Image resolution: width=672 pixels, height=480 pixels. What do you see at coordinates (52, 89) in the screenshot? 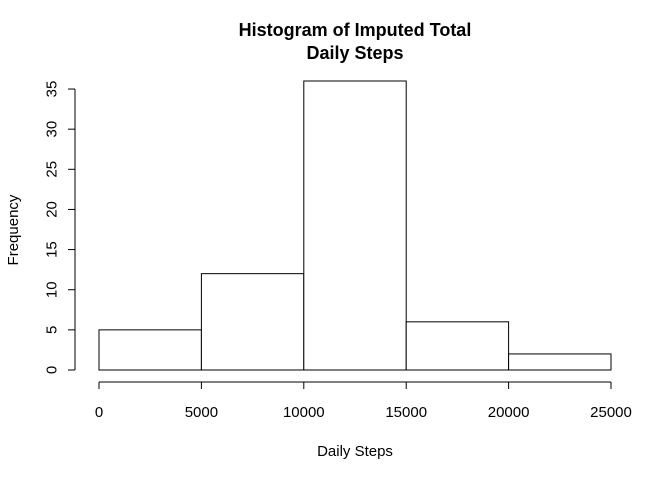
I see `y-tick-label-7: 35` at bounding box center [52, 89].